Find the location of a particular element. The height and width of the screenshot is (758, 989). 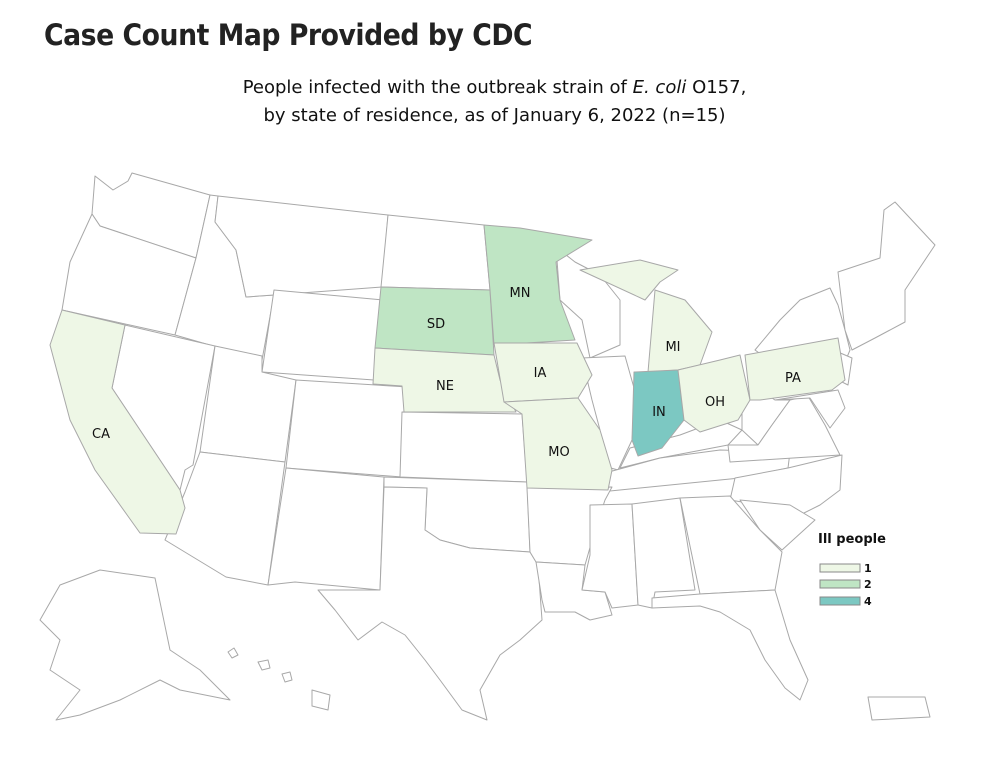

label-mi: MI is located at coordinates (672, 347).